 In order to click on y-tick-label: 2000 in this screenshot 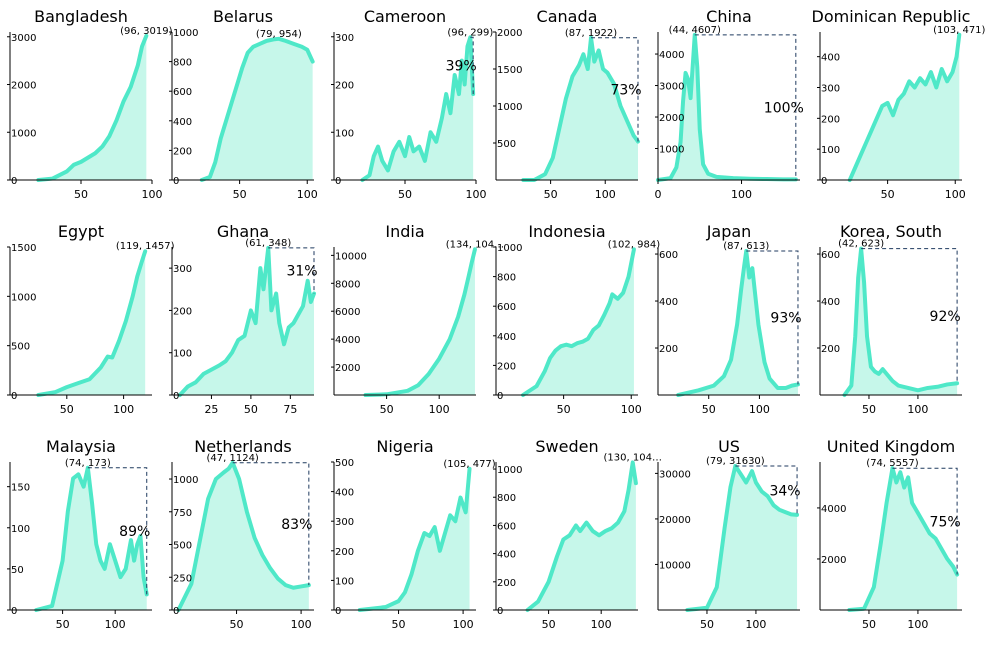, I will do `click(671, 118)`.